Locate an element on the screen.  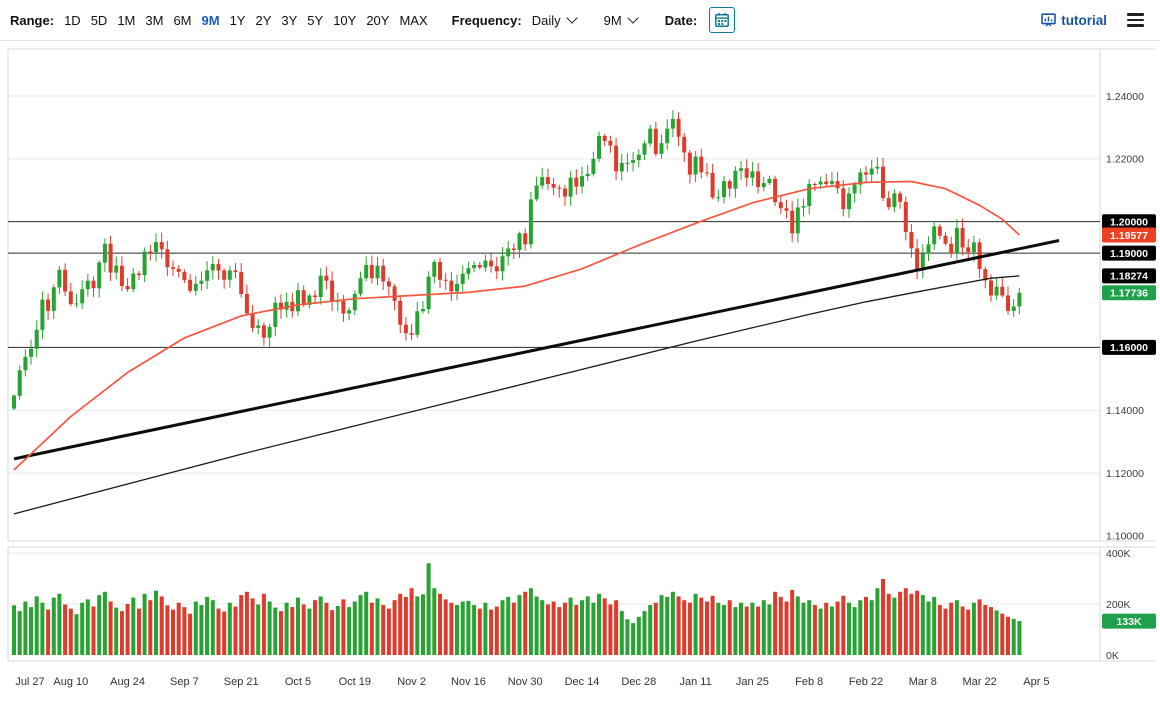
svg-text: Mar 8 is located at coordinates (923, 682).